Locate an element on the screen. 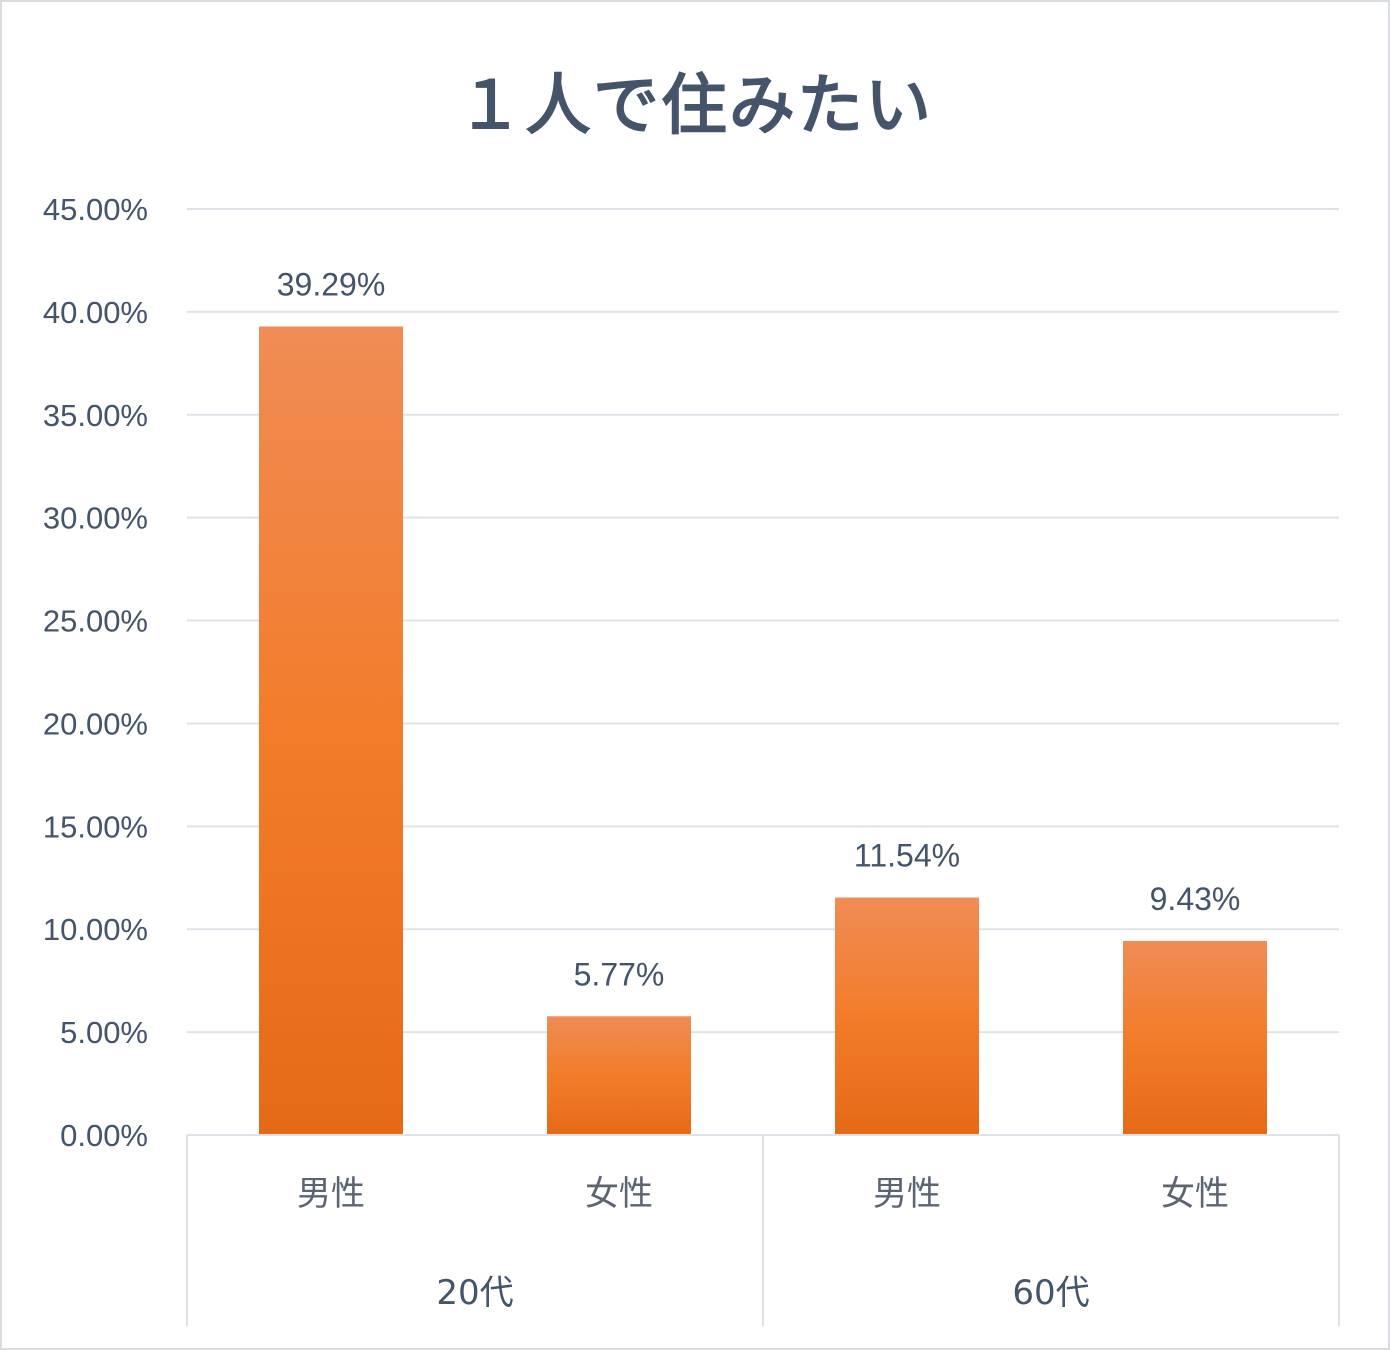  y-tick-label: 40.00% is located at coordinates (95, 312).